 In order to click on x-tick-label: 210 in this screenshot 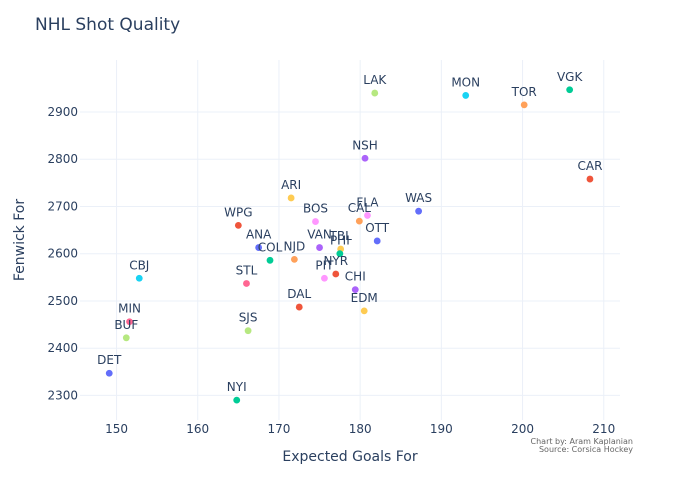, I will do `click(603, 429)`.